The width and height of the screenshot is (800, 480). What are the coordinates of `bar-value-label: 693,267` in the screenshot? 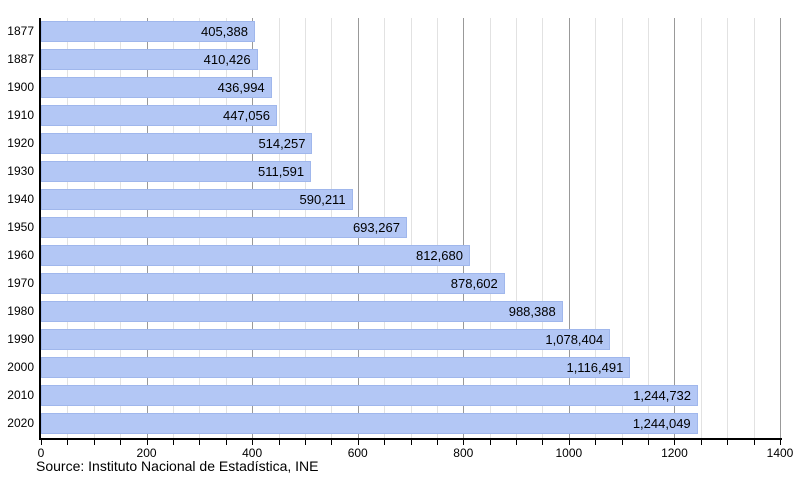 It's located at (376, 227).